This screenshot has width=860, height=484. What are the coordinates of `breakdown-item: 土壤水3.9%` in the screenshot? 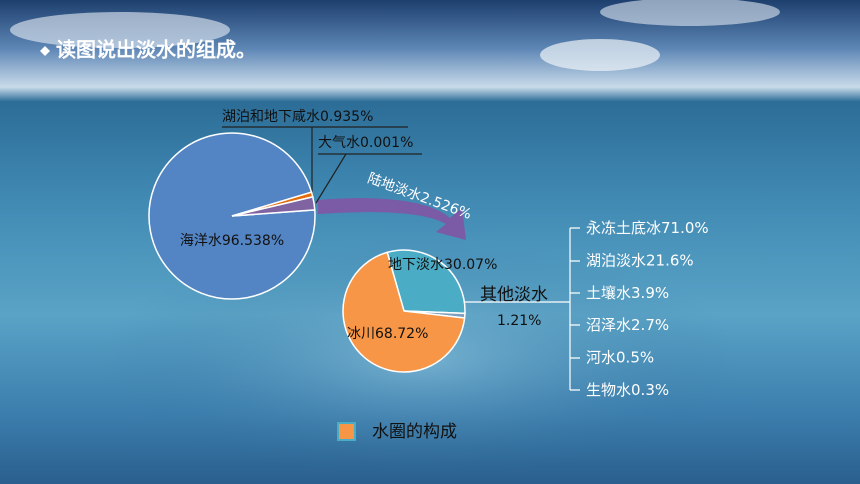 It's located at (627, 292).